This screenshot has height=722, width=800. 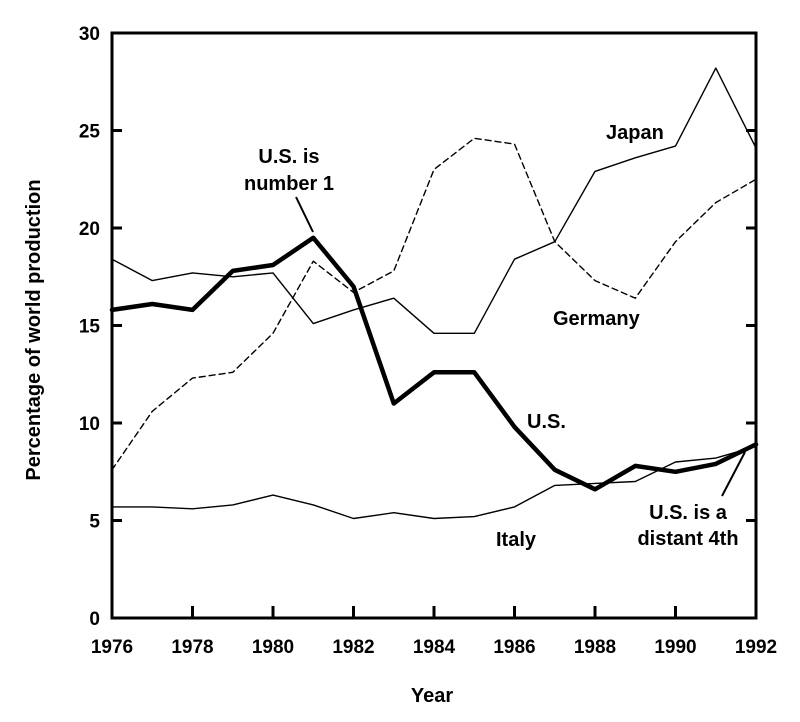 What do you see at coordinates (288, 157) in the screenshot?
I see `annotation-us-number-1-line1: U.S. is` at bounding box center [288, 157].